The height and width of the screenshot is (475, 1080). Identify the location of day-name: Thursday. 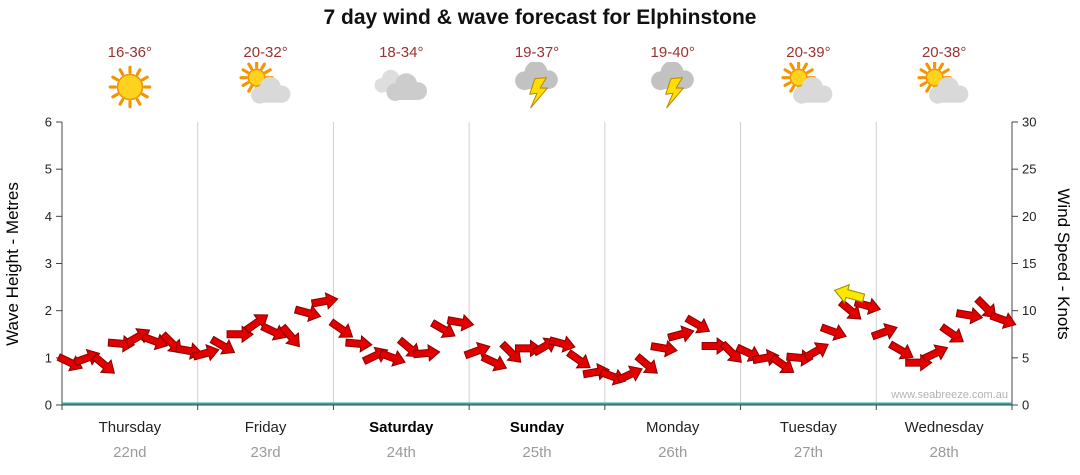
(130, 427).